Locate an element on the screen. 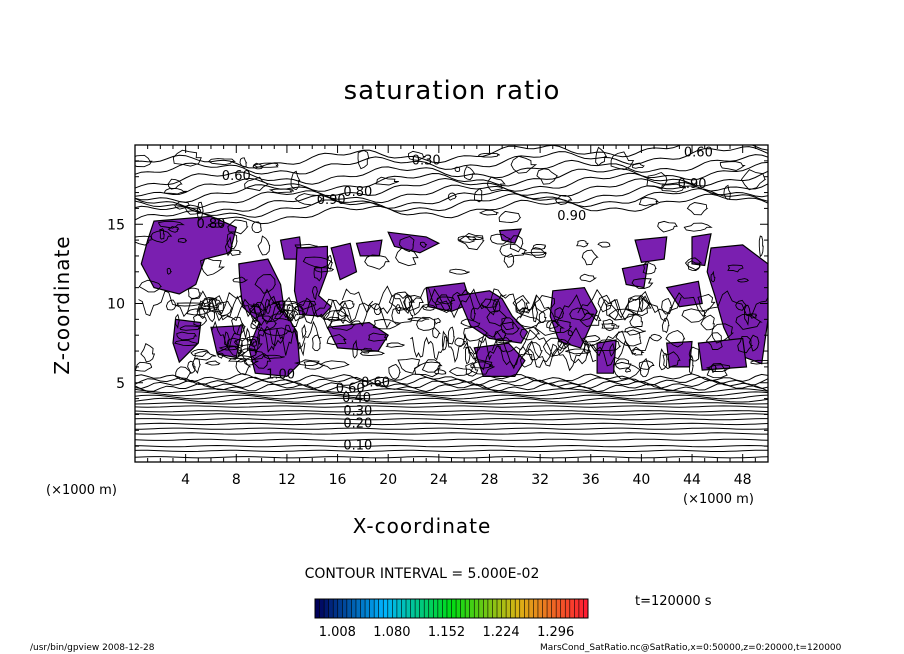 This screenshot has width=904, height=654. chart-title: saturation ratio is located at coordinates (452, 91).